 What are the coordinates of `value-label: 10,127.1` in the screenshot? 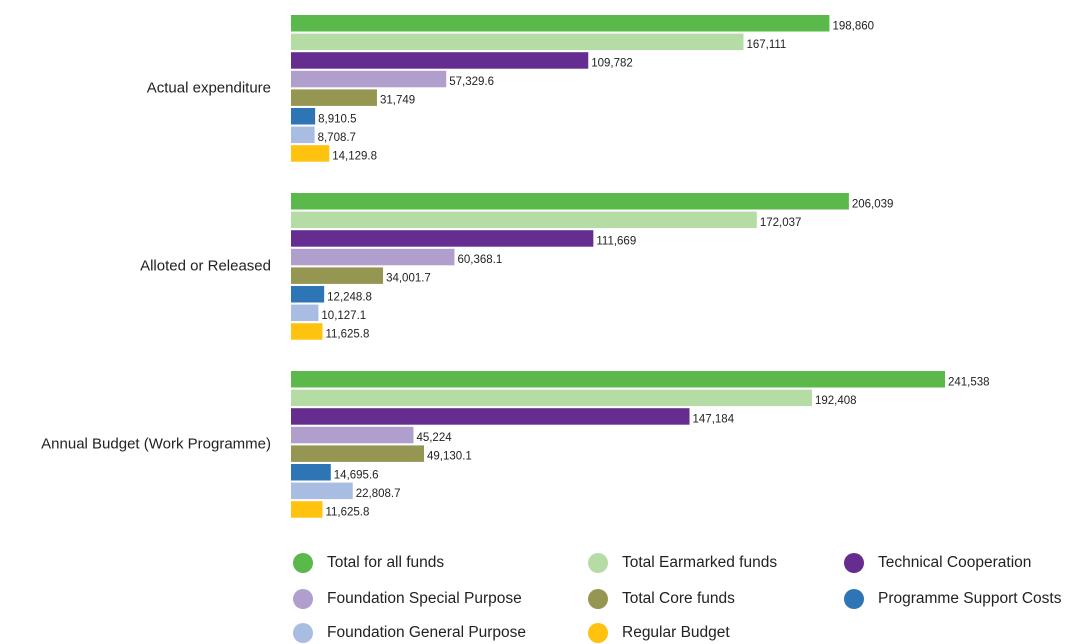 It's located at (343, 316).